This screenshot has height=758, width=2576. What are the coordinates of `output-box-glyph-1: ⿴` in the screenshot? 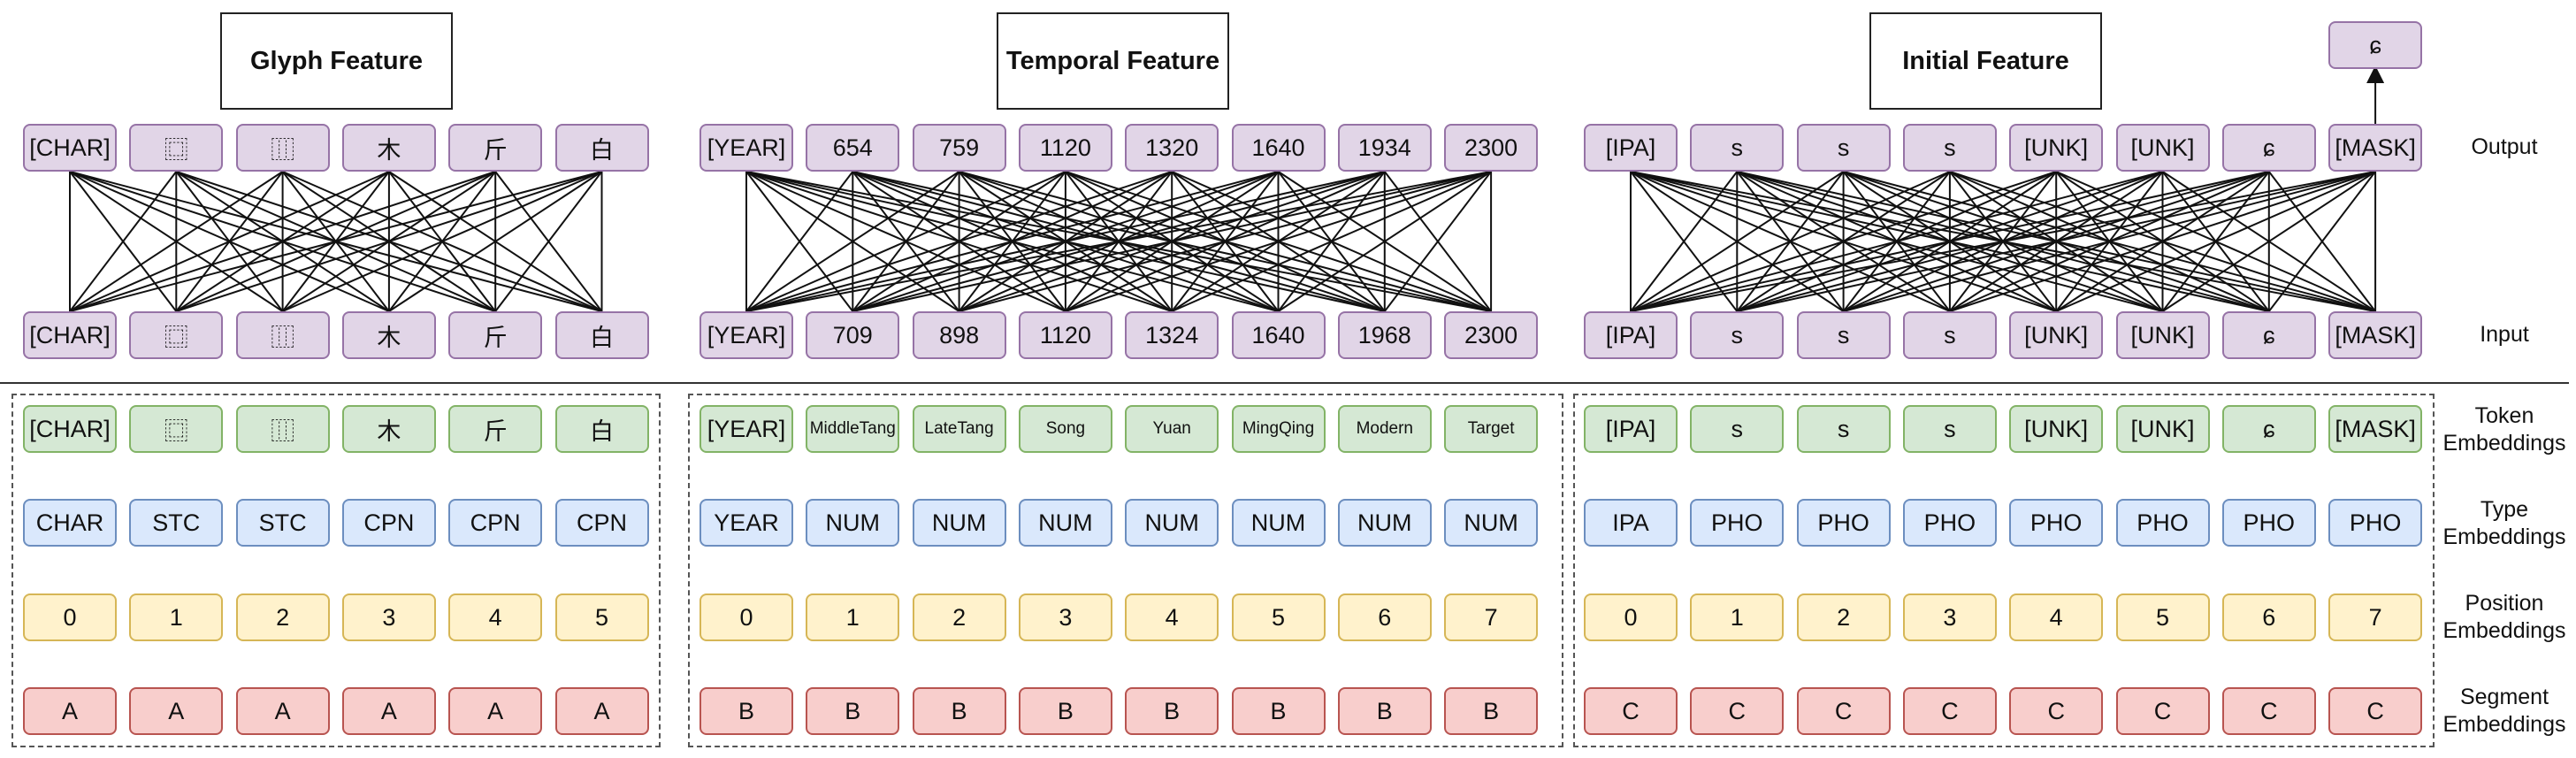 It's located at (177, 148).